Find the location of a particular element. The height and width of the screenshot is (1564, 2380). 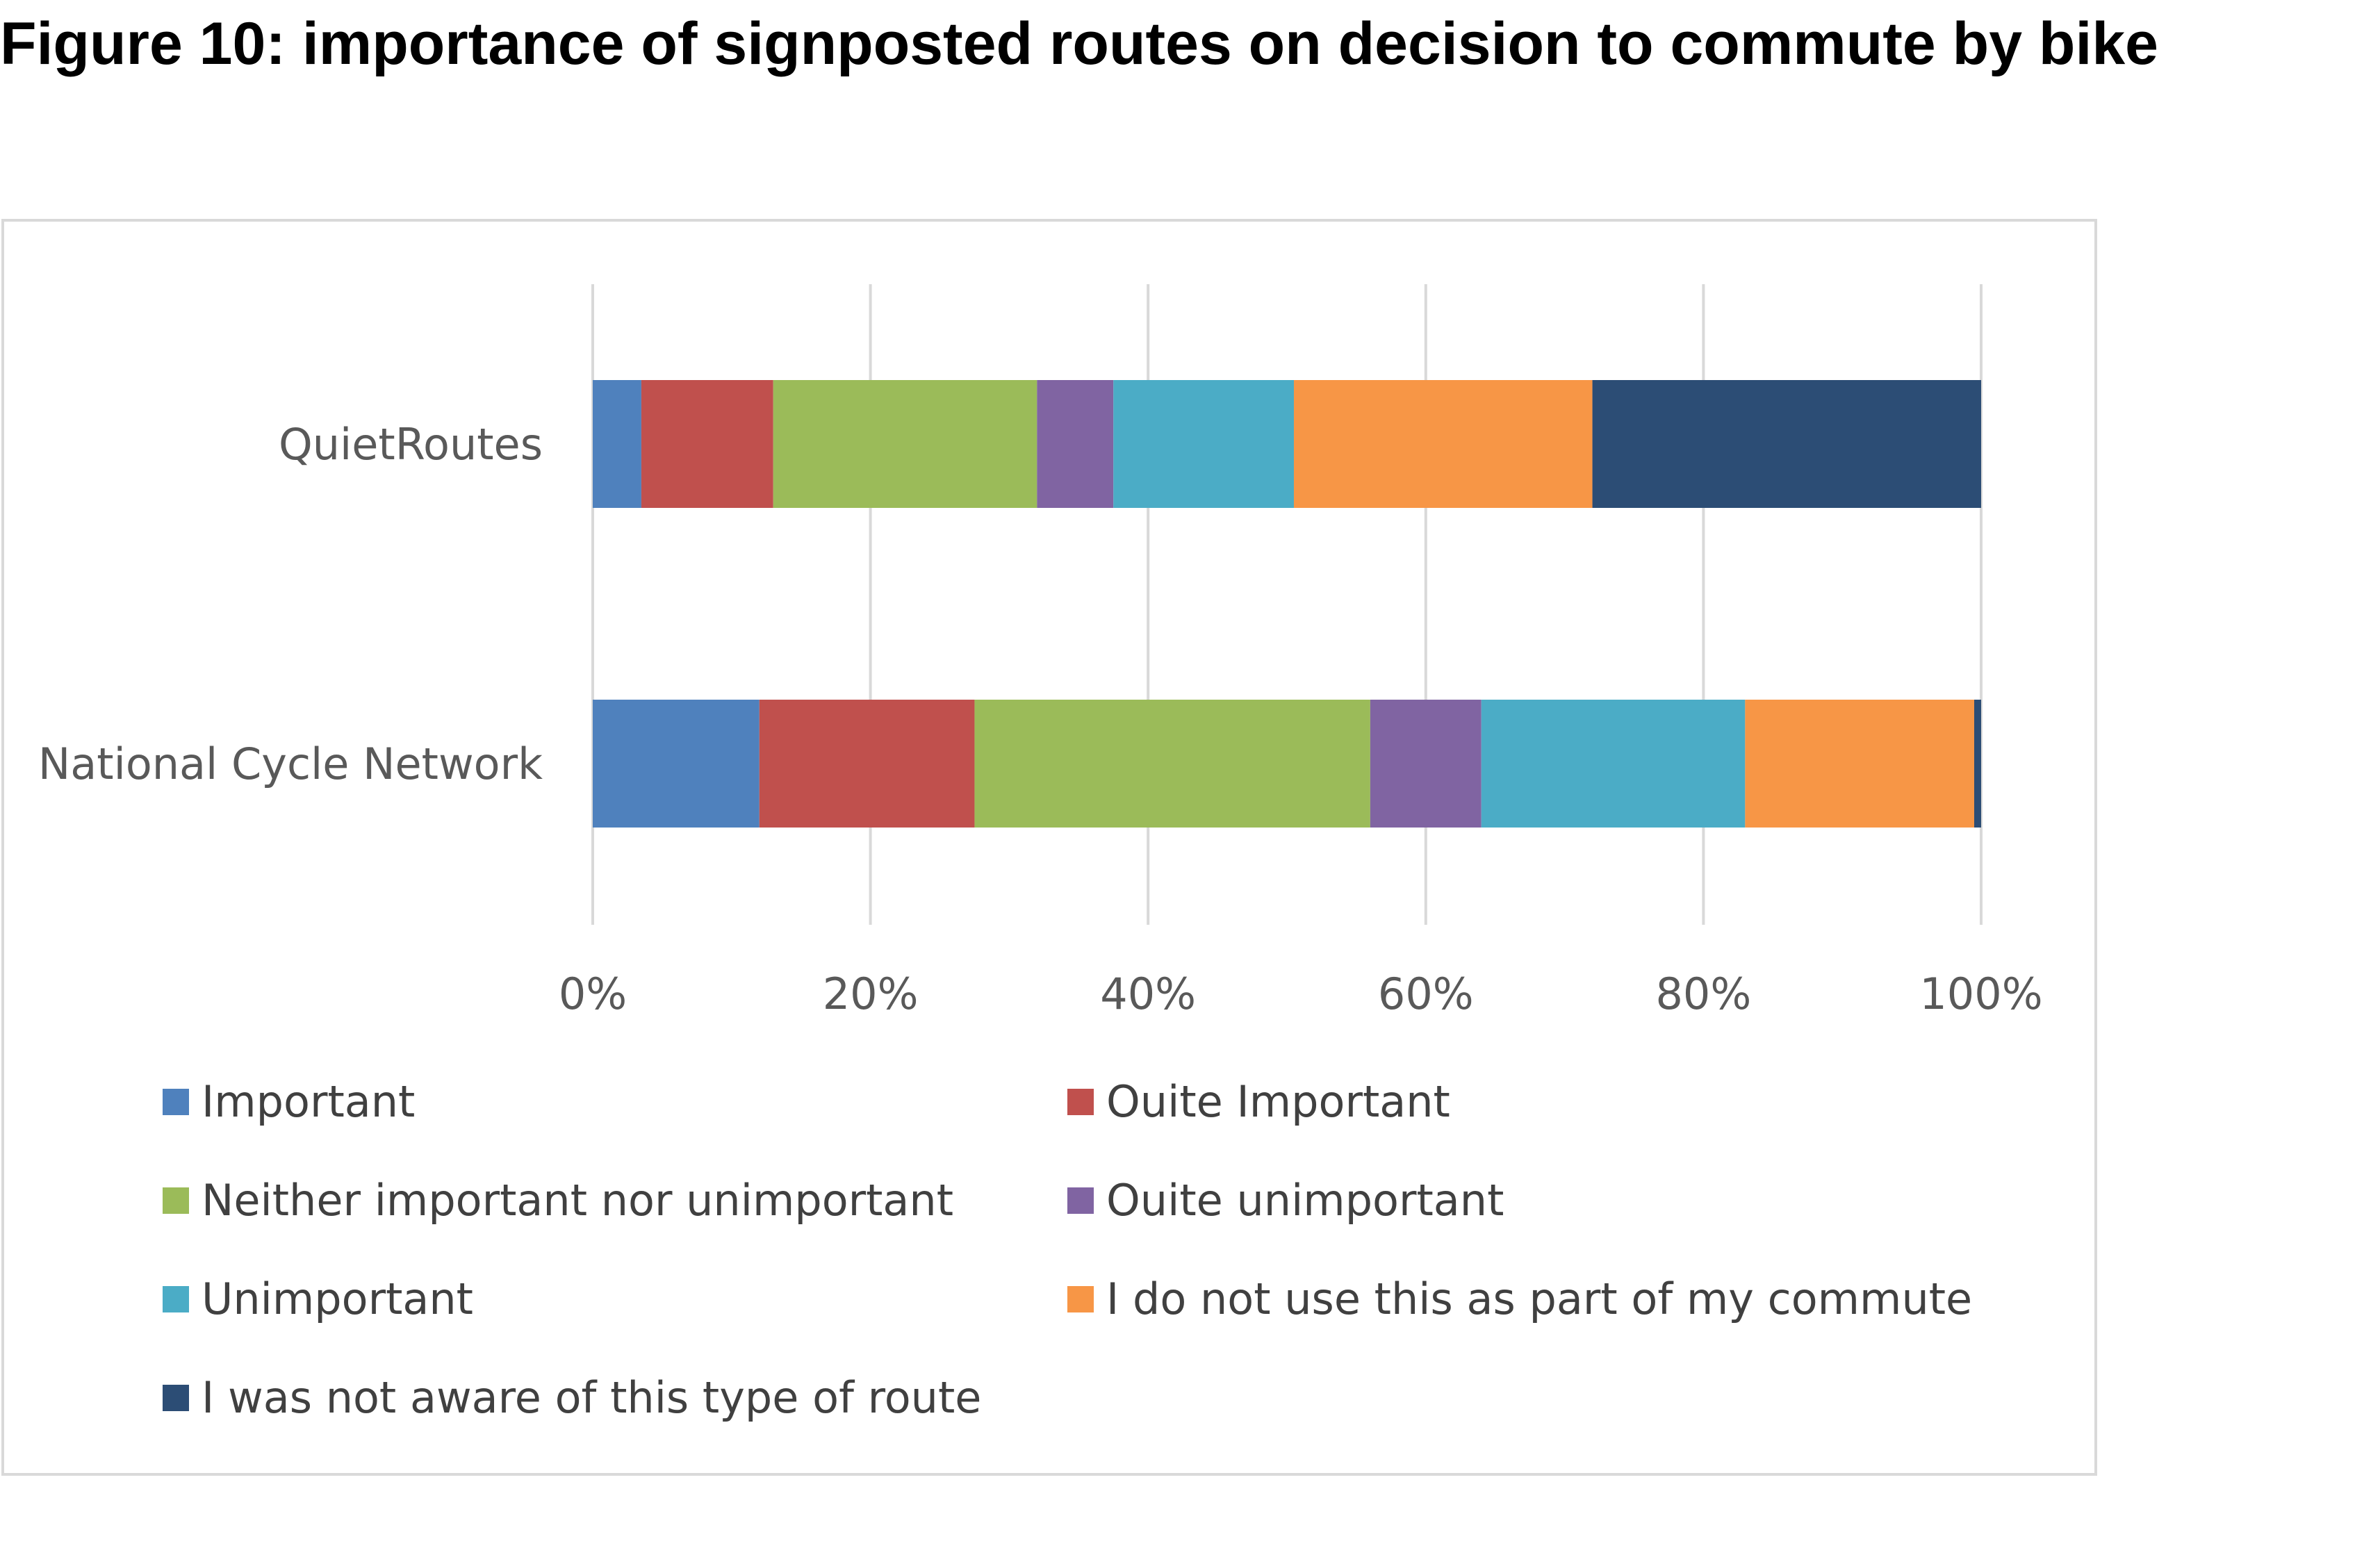

x-tick-label: 0% is located at coordinates (593, 994).